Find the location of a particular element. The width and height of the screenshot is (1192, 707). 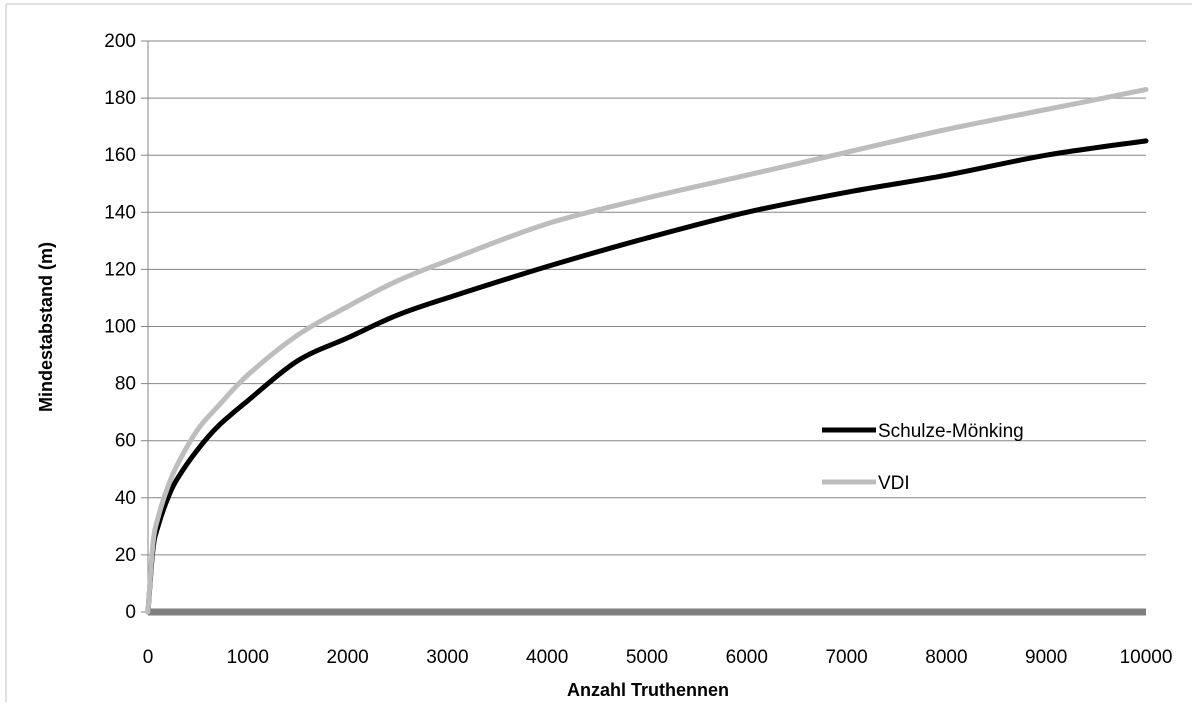

x-tick-label: 0 is located at coordinates (148, 657).